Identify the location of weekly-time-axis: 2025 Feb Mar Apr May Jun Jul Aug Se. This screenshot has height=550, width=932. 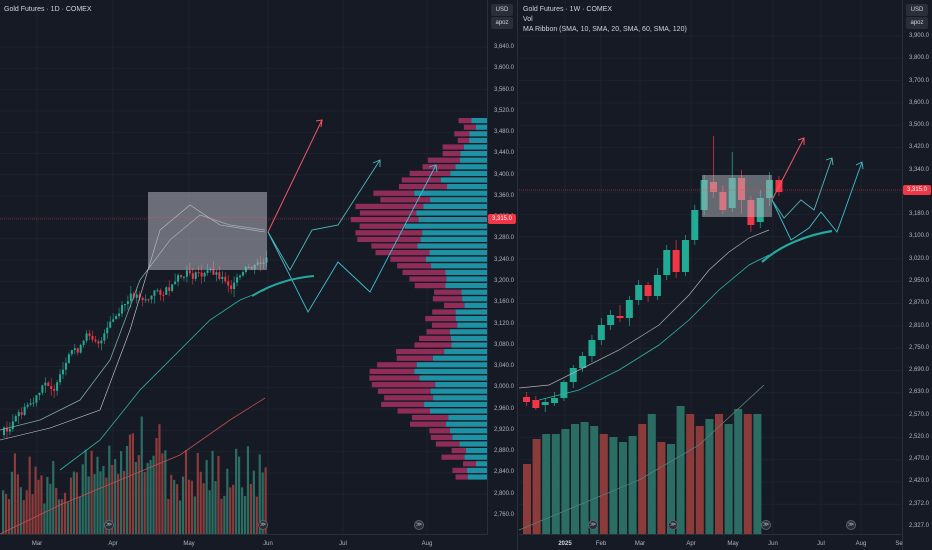
(711, 542).